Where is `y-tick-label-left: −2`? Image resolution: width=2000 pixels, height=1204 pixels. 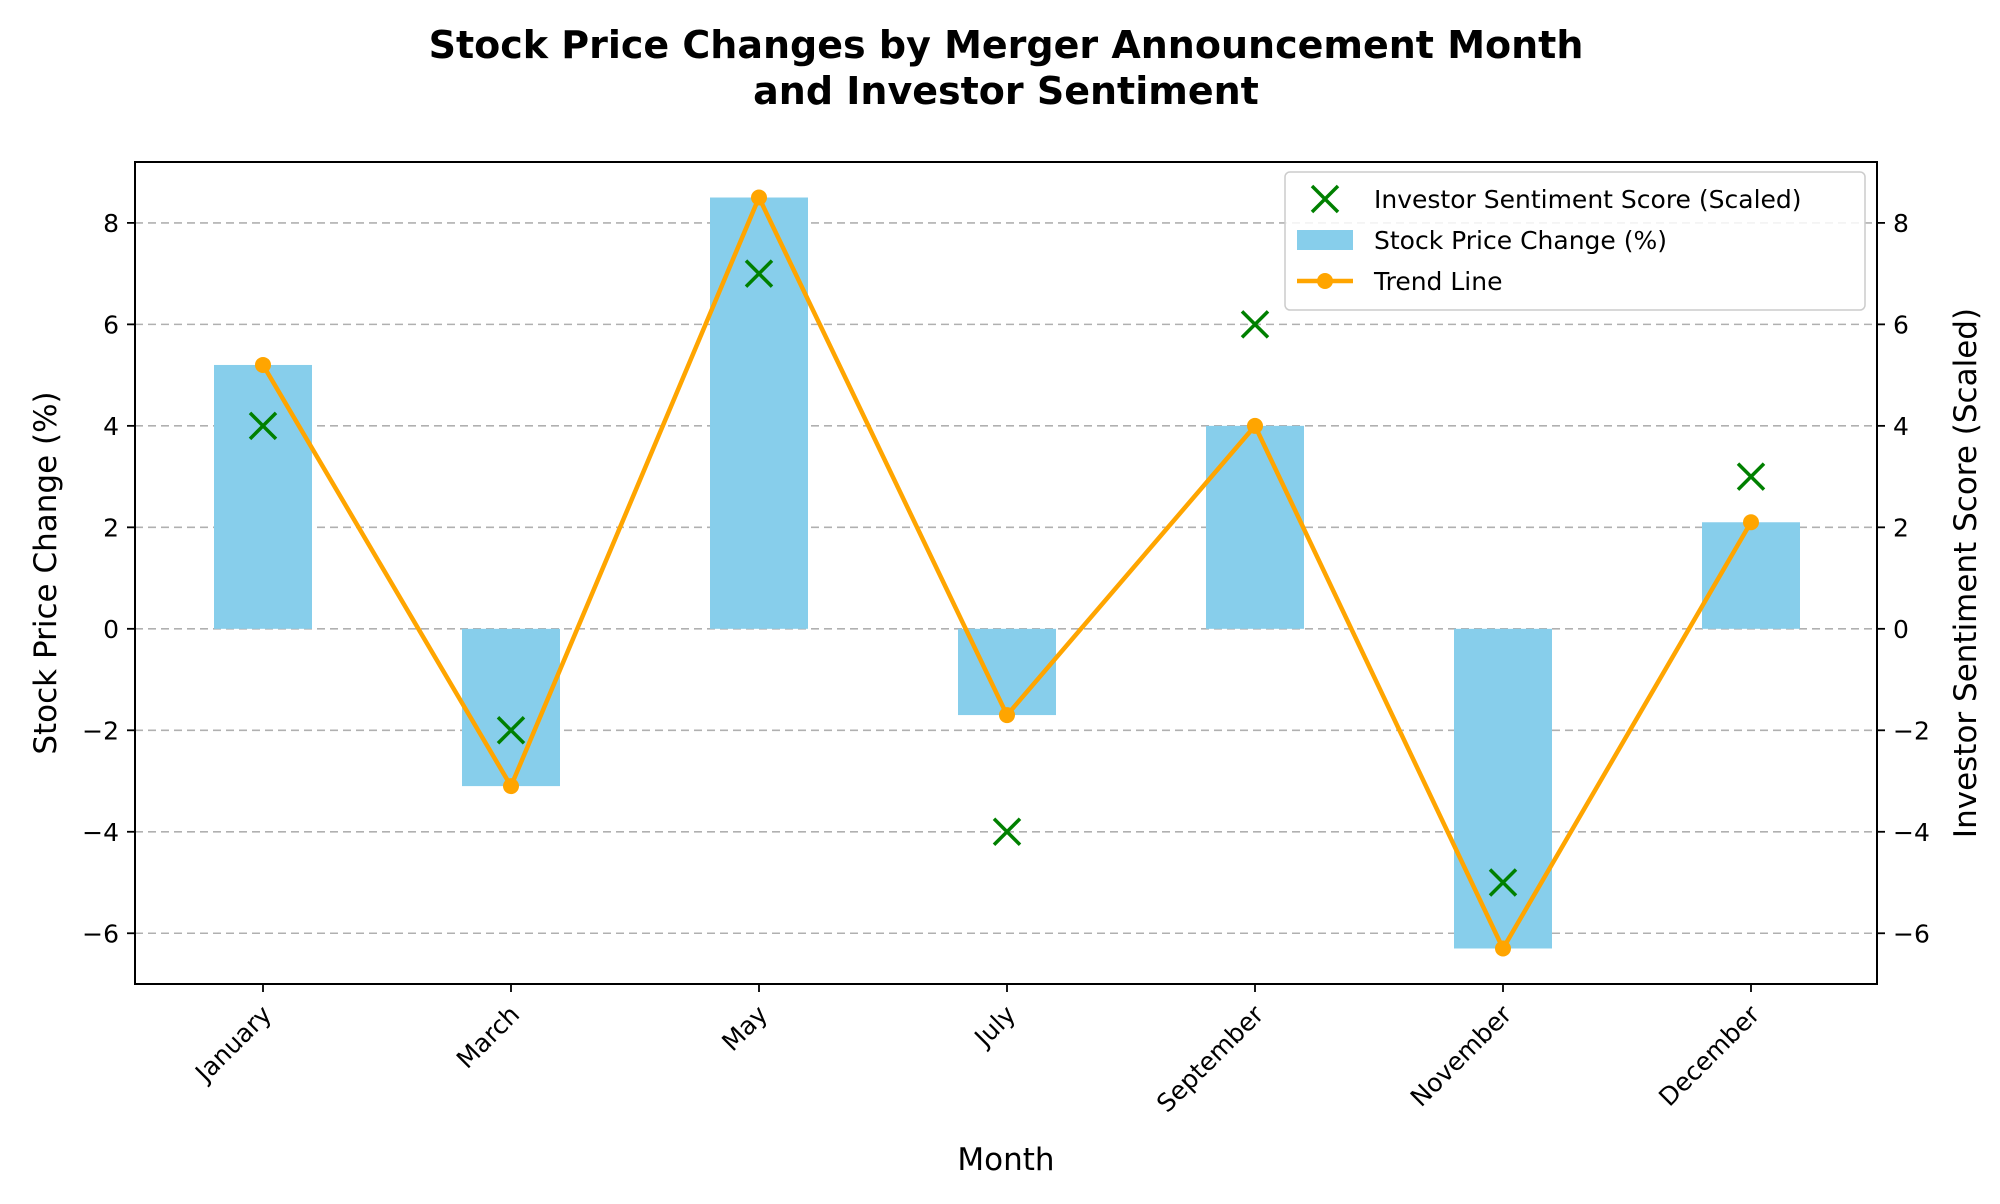
y-tick-label-left: −2 is located at coordinates (100, 730).